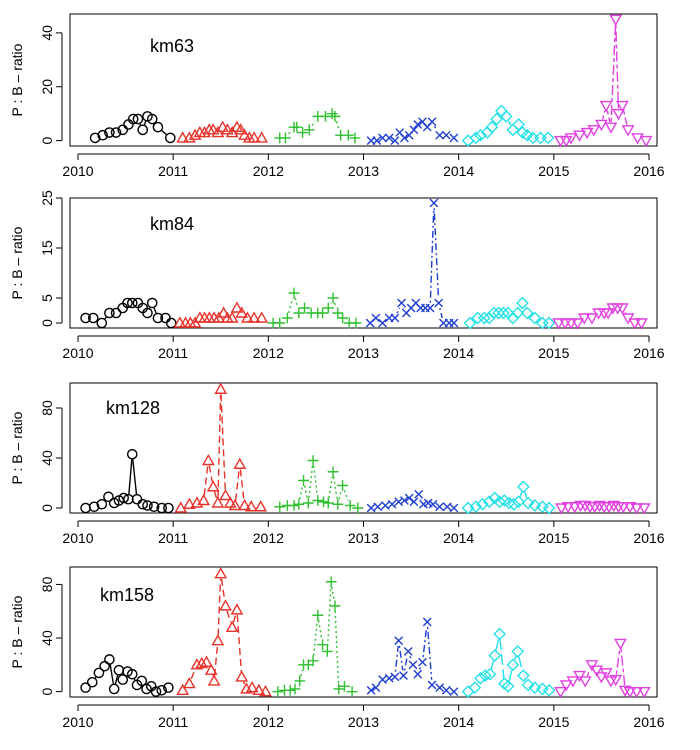 This screenshot has width=700, height=750. I want to click on series-2012, so click(314, 308).